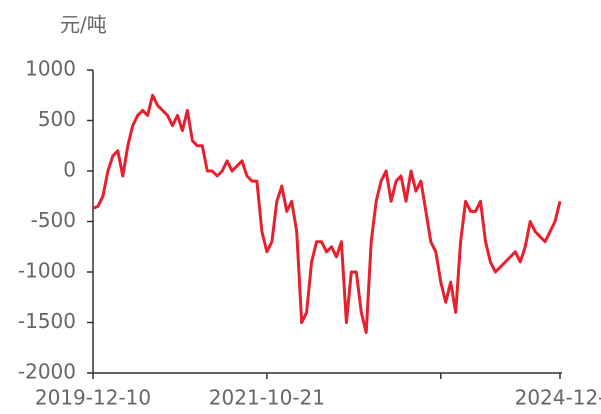 This screenshot has height=414, width=601. What do you see at coordinates (558, 398) in the screenshot?
I see `x-tick-label: 2024-12-` at bounding box center [558, 398].